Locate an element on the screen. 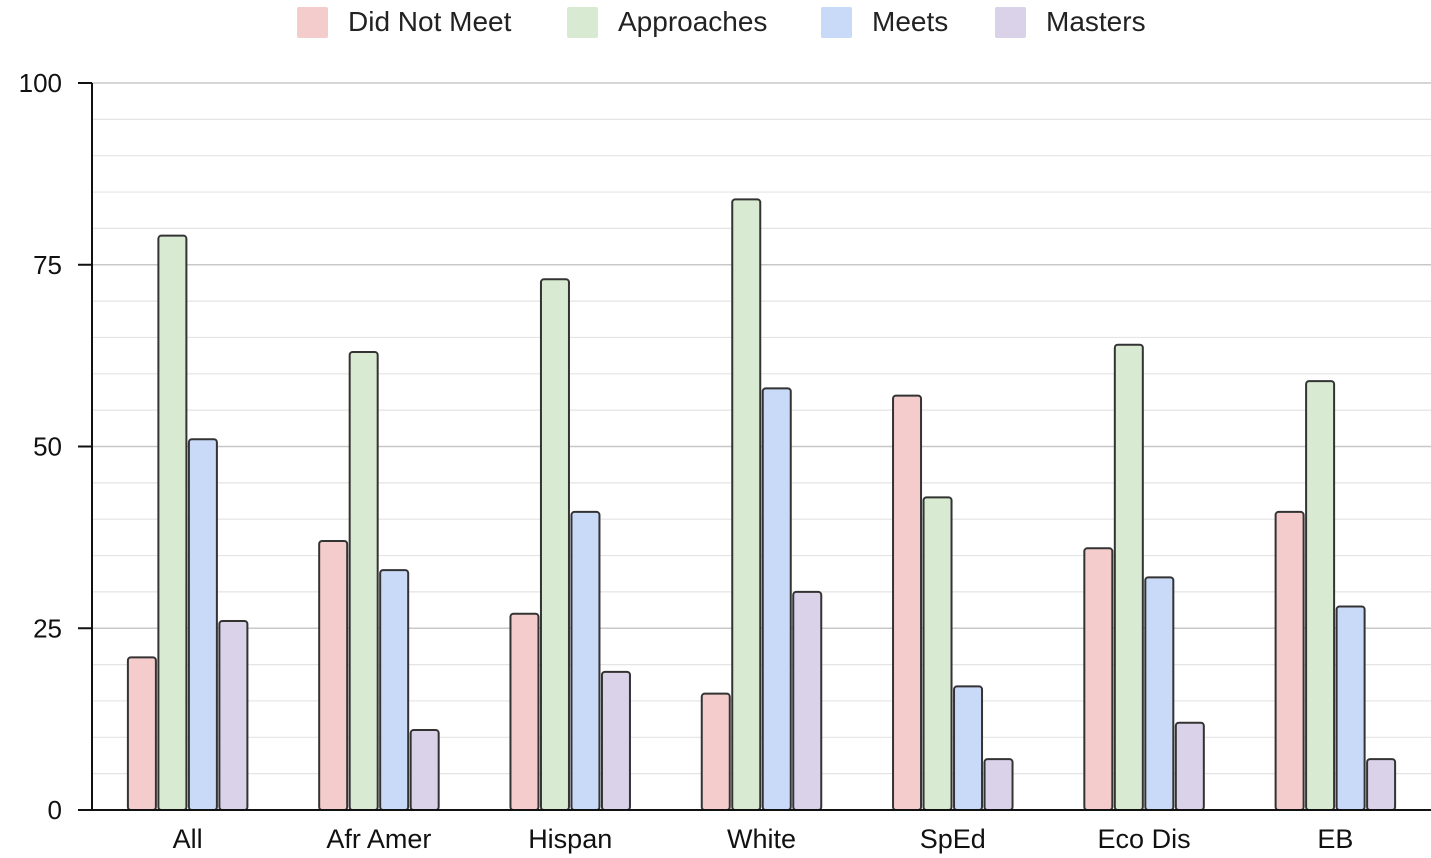 This screenshot has width=1431, height=858. legend-item-approaches: Approaches is located at coordinates (667, 22).